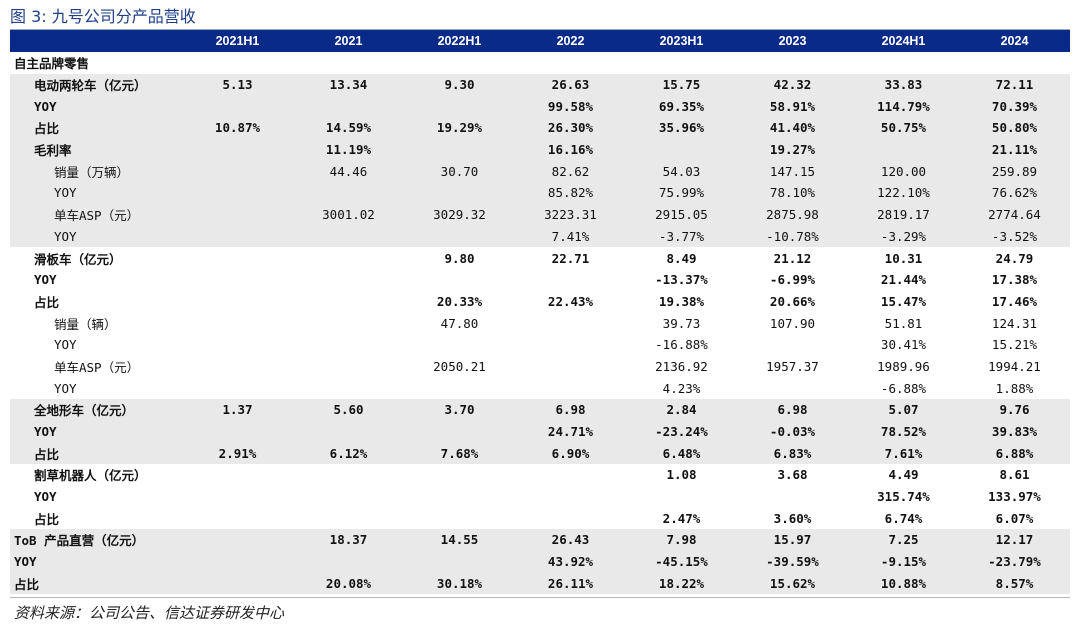 The width and height of the screenshot is (1080, 635). Describe the element at coordinates (570, 540) in the screenshot. I see `table-cell: 26.43` at that location.